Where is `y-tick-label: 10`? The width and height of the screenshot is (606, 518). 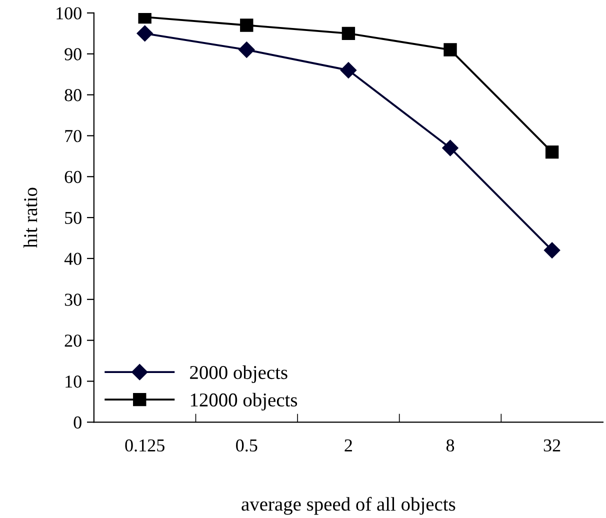 y-tick-label: 10 is located at coordinates (74, 382).